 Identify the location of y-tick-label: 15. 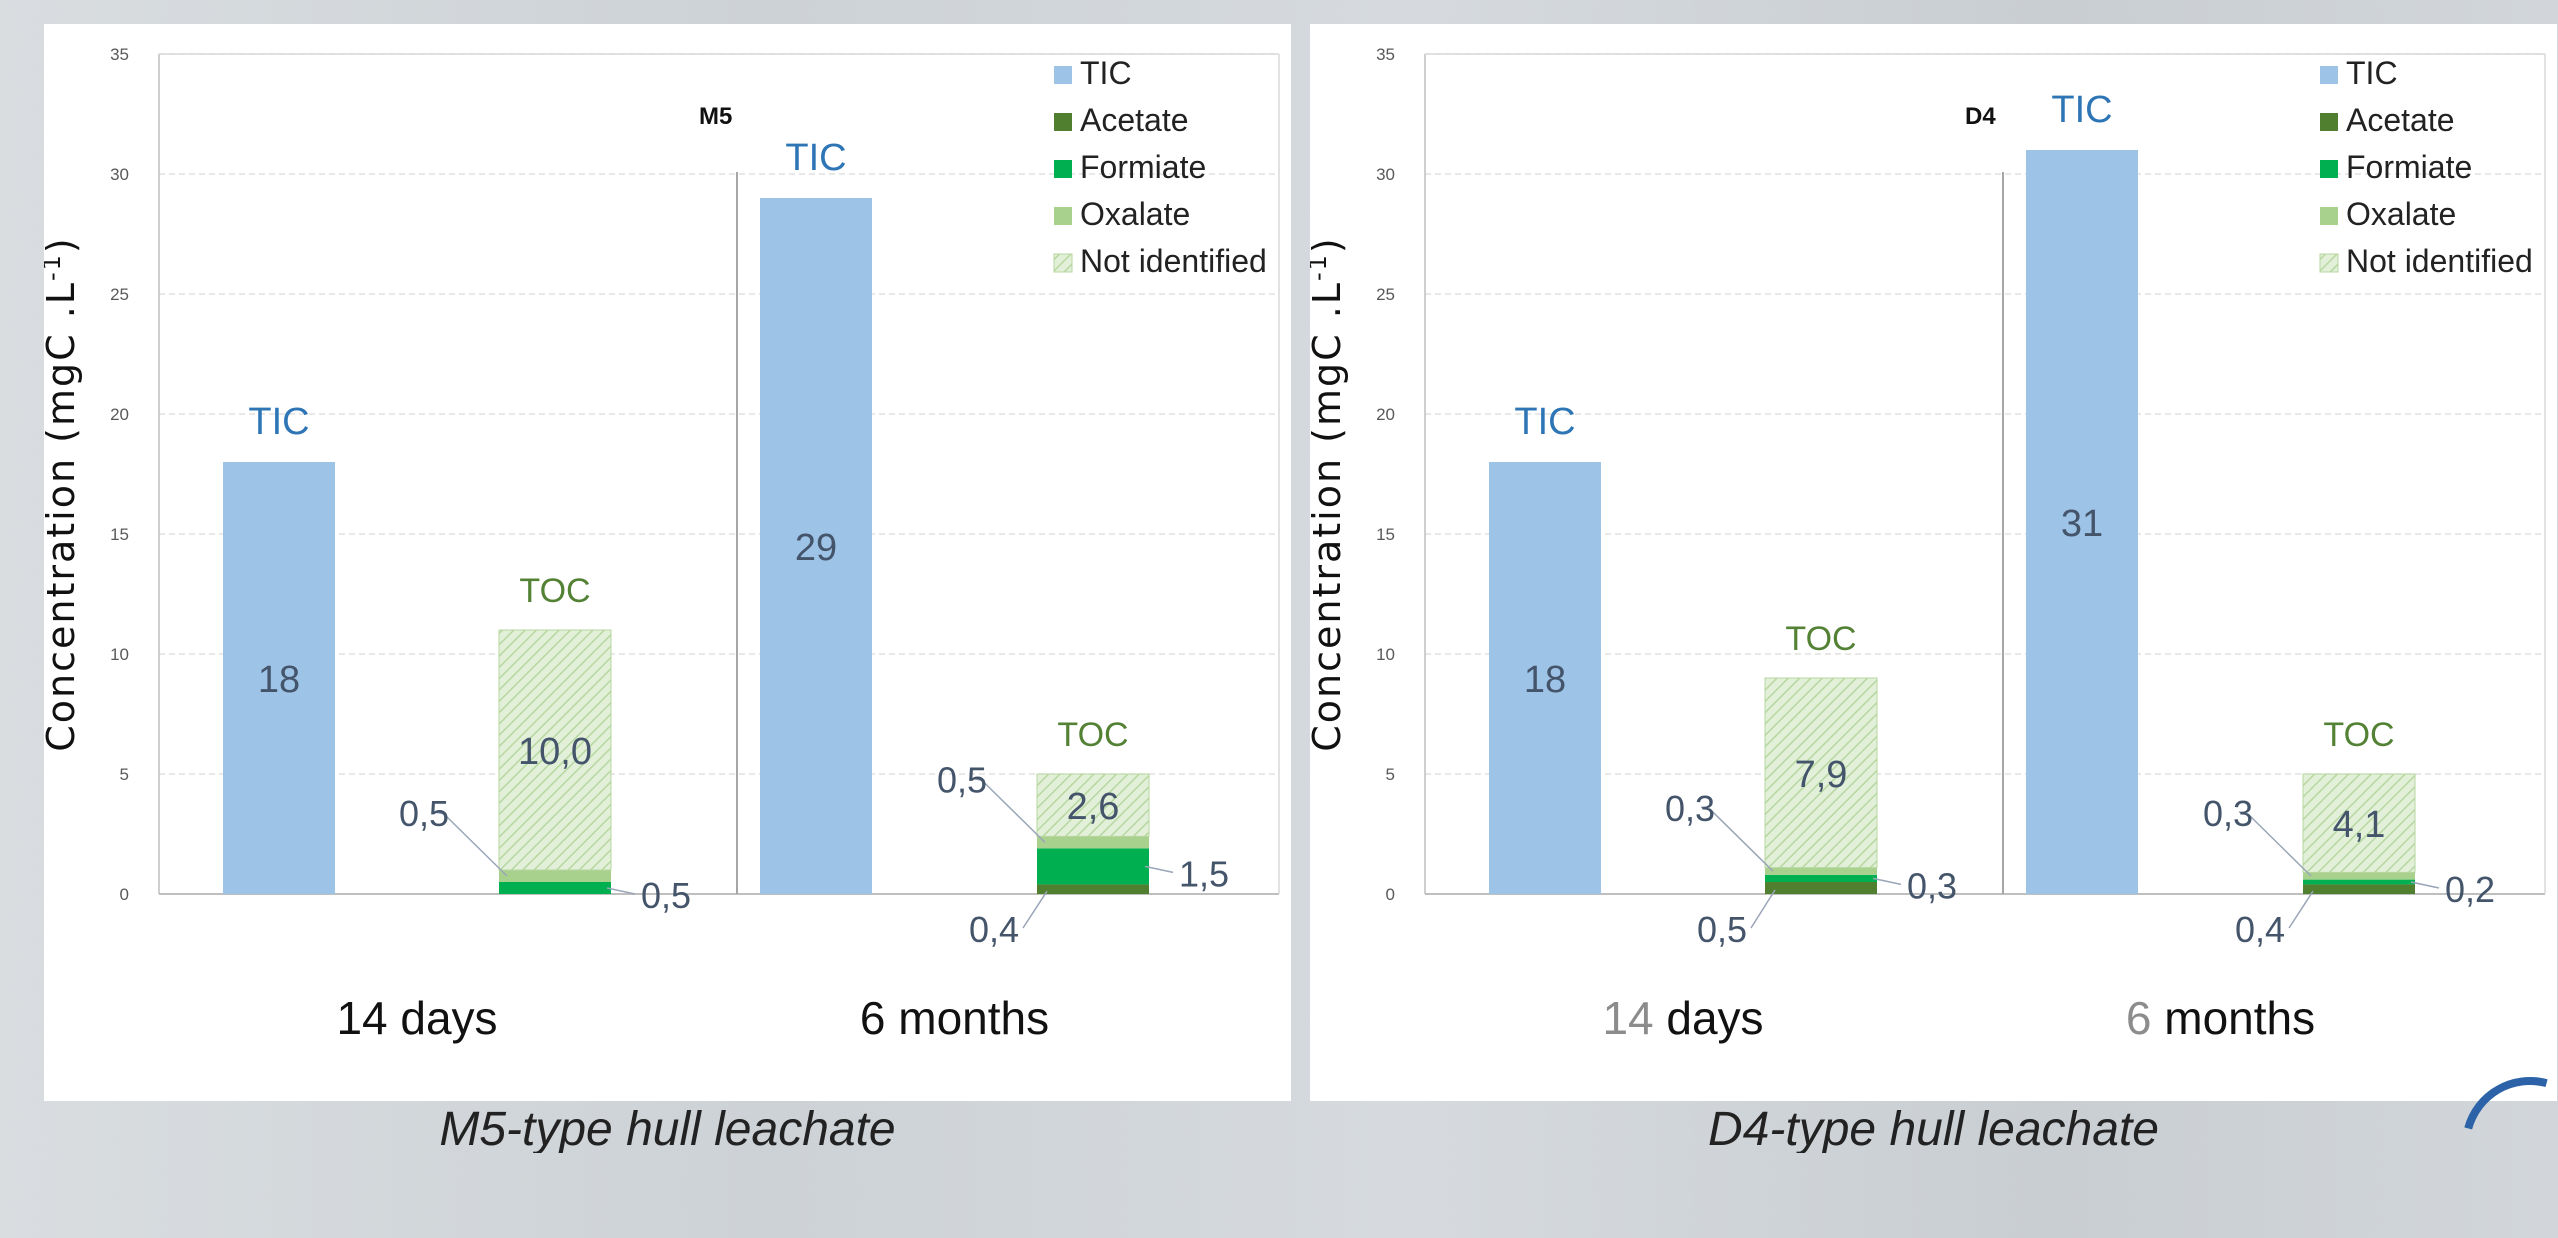
(1385, 534).